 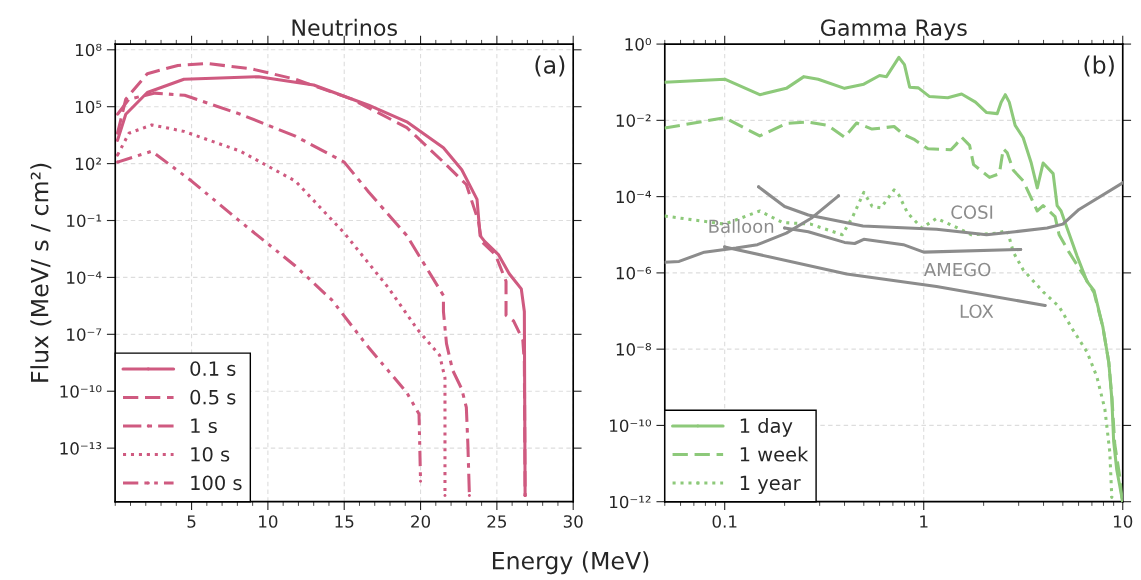 What do you see at coordinates (924, 521) in the screenshot?
I see `x-tick-label: 1` at bounding box center [924, 521].